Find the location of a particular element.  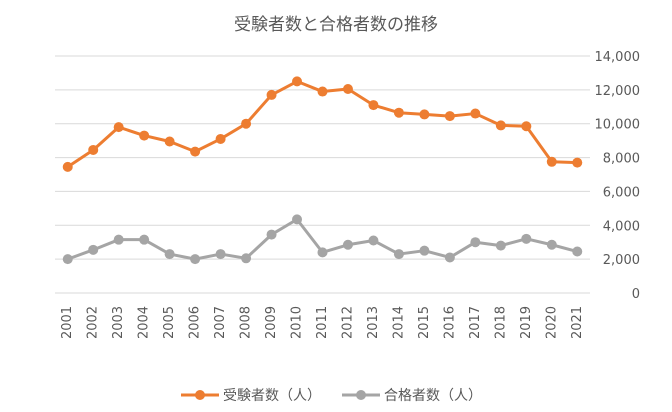

y-tick-label: 8,000 is located at coordinates (621, 159).